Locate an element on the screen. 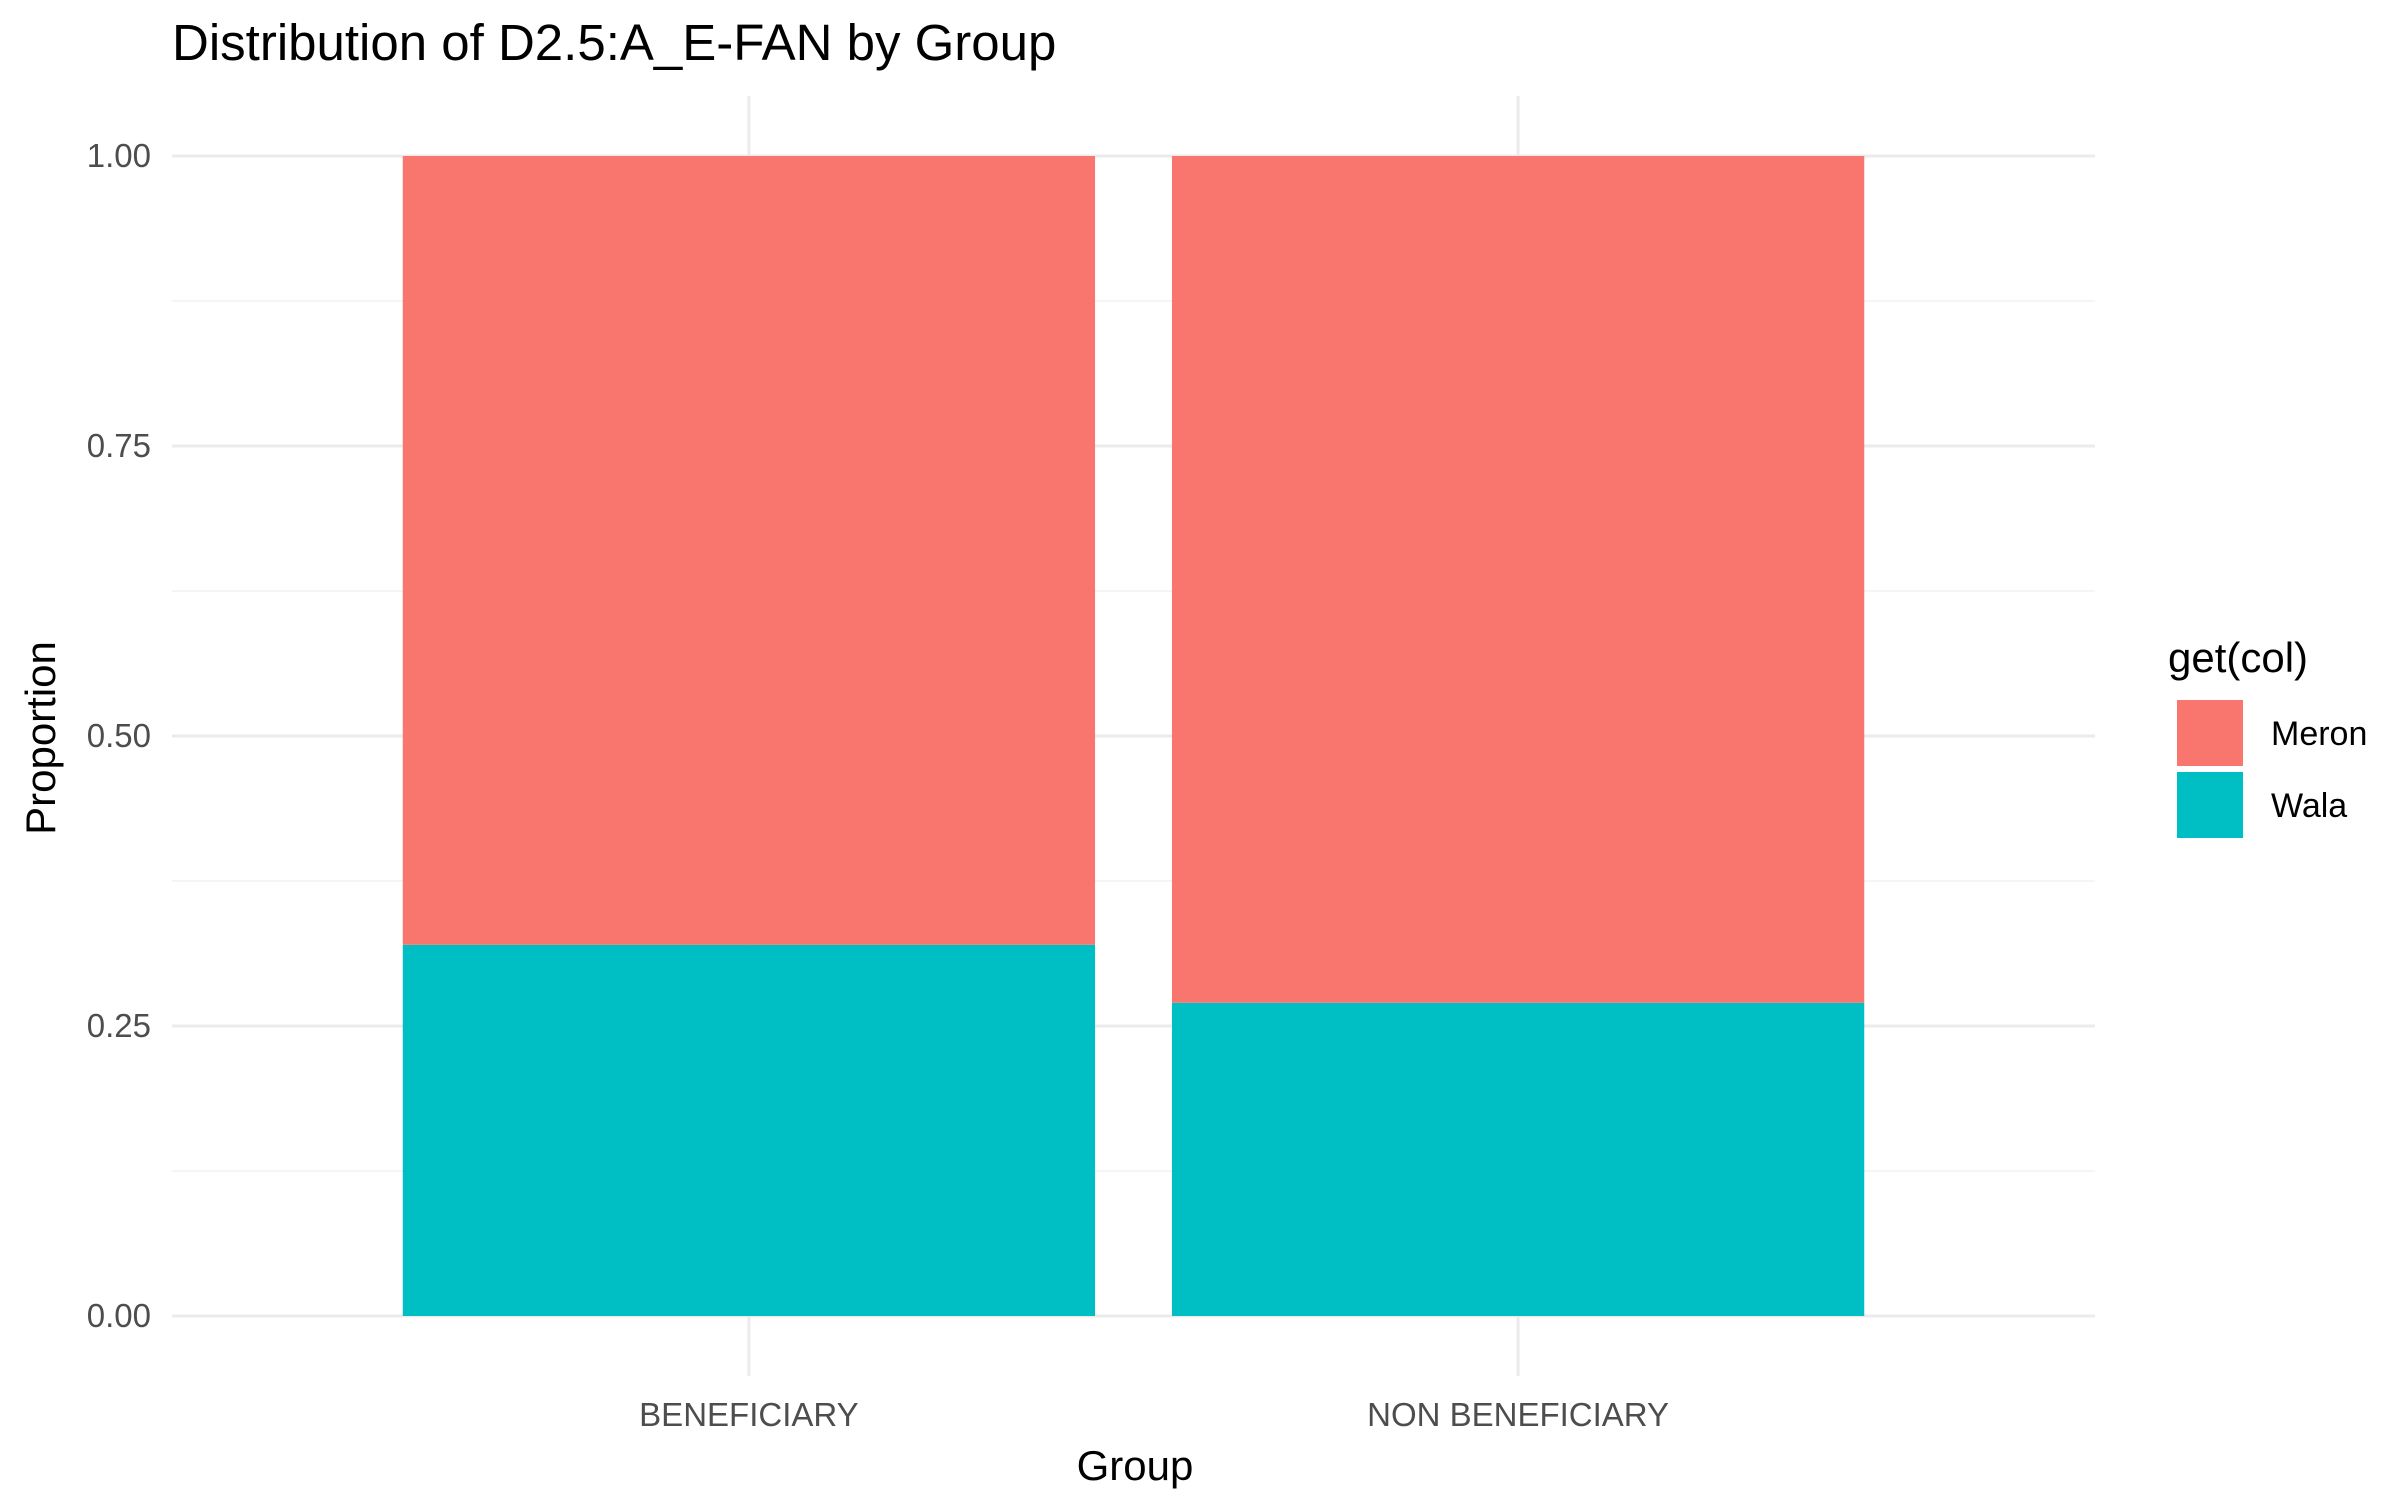 This screenshot has width=2400, height=1500. x-tick-label: NON BENEFICIARY is located at coordinates (1518, 1414).